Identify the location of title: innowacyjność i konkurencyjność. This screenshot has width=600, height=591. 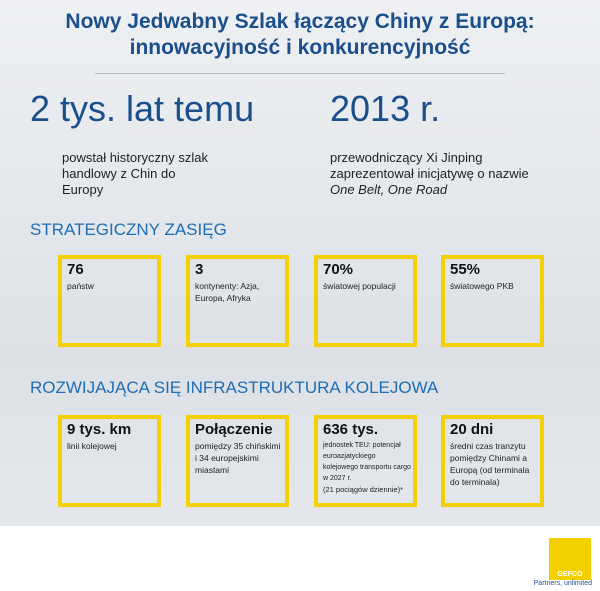
(300, 47).